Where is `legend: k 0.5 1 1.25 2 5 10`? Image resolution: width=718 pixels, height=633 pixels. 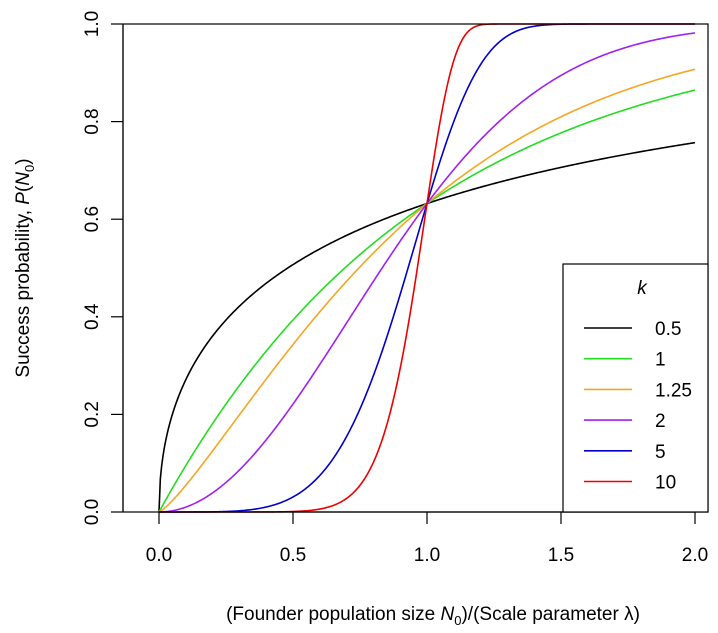
legend: k 0.5 1 1.25 2 5 10 is located at coordinates (635, 388).